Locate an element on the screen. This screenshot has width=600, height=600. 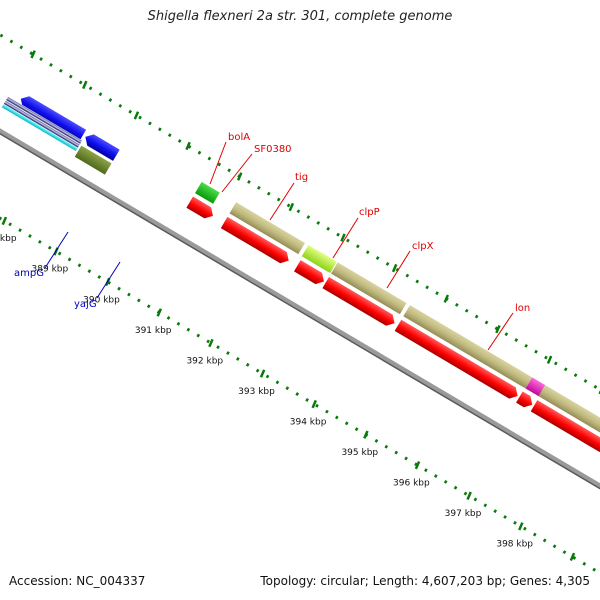
gene-label-sf0380: SF0380 is located at coordinates (273, 149).